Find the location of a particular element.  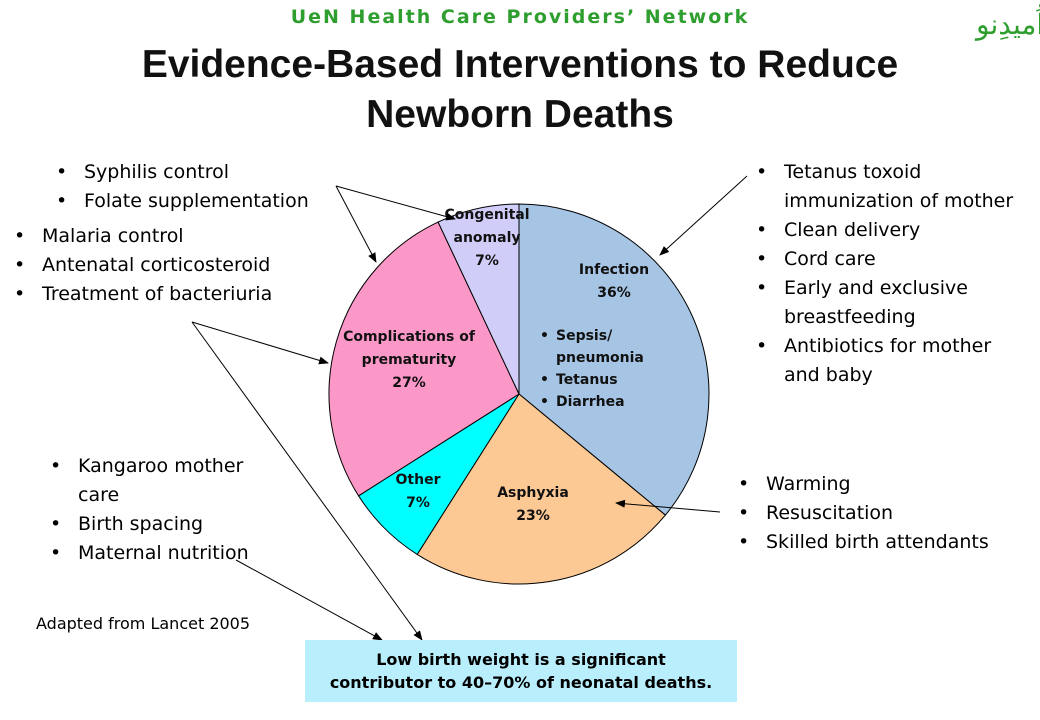

logo: اُمیدِنو is located at coordinates (1008, 24).